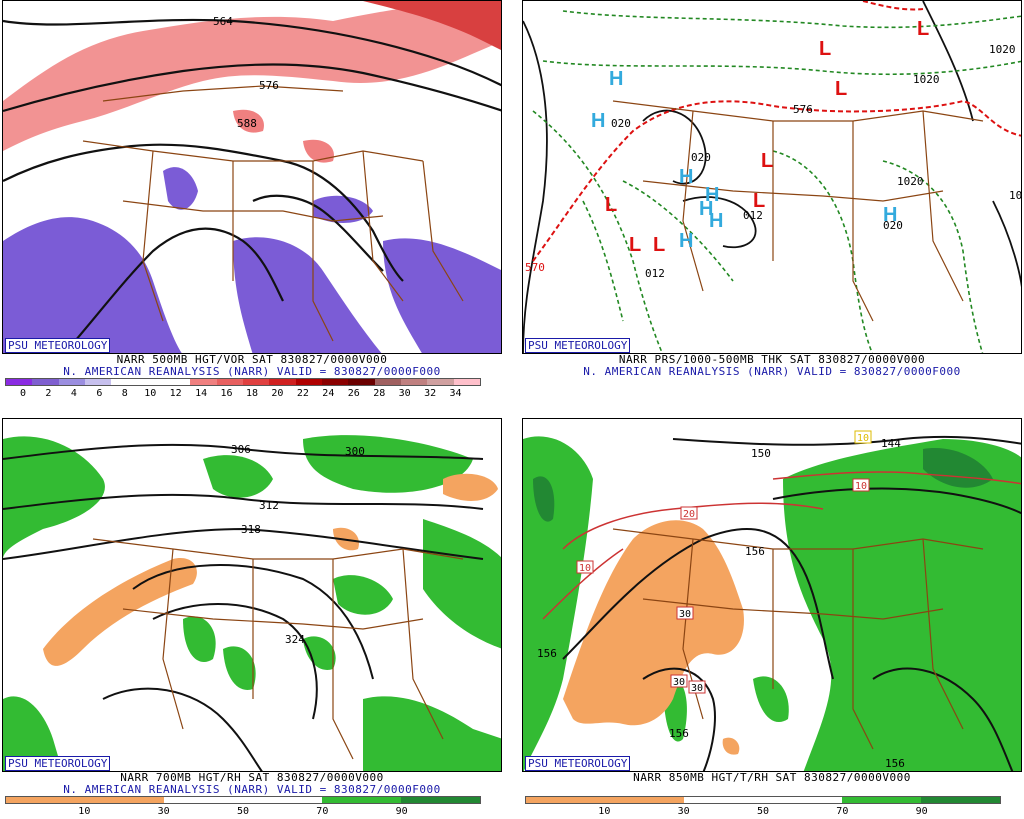 The height and width of the screenshot is (819, 1024). I want to click on colorbar-tick: 0, so click(23, 393).